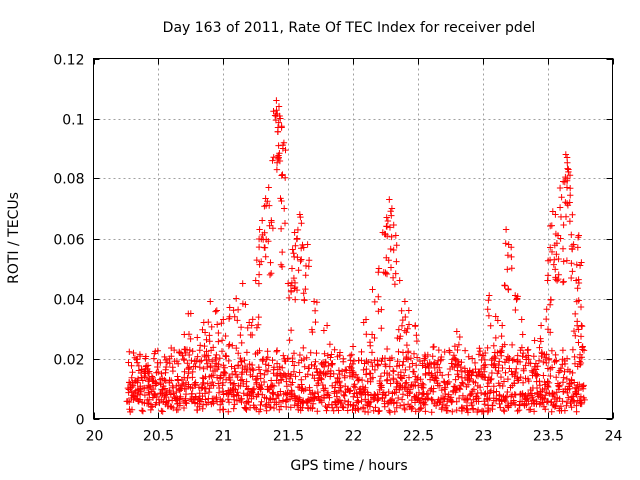  What do you see at coordinates (68, 241) in the screenshot?
I see `y-tick-label: 0.06` at bounding box center [68, 241].